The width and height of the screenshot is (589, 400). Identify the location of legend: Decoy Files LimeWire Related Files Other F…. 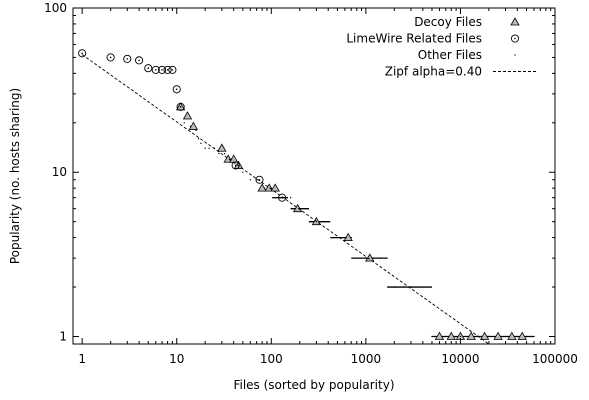
(441, 47).